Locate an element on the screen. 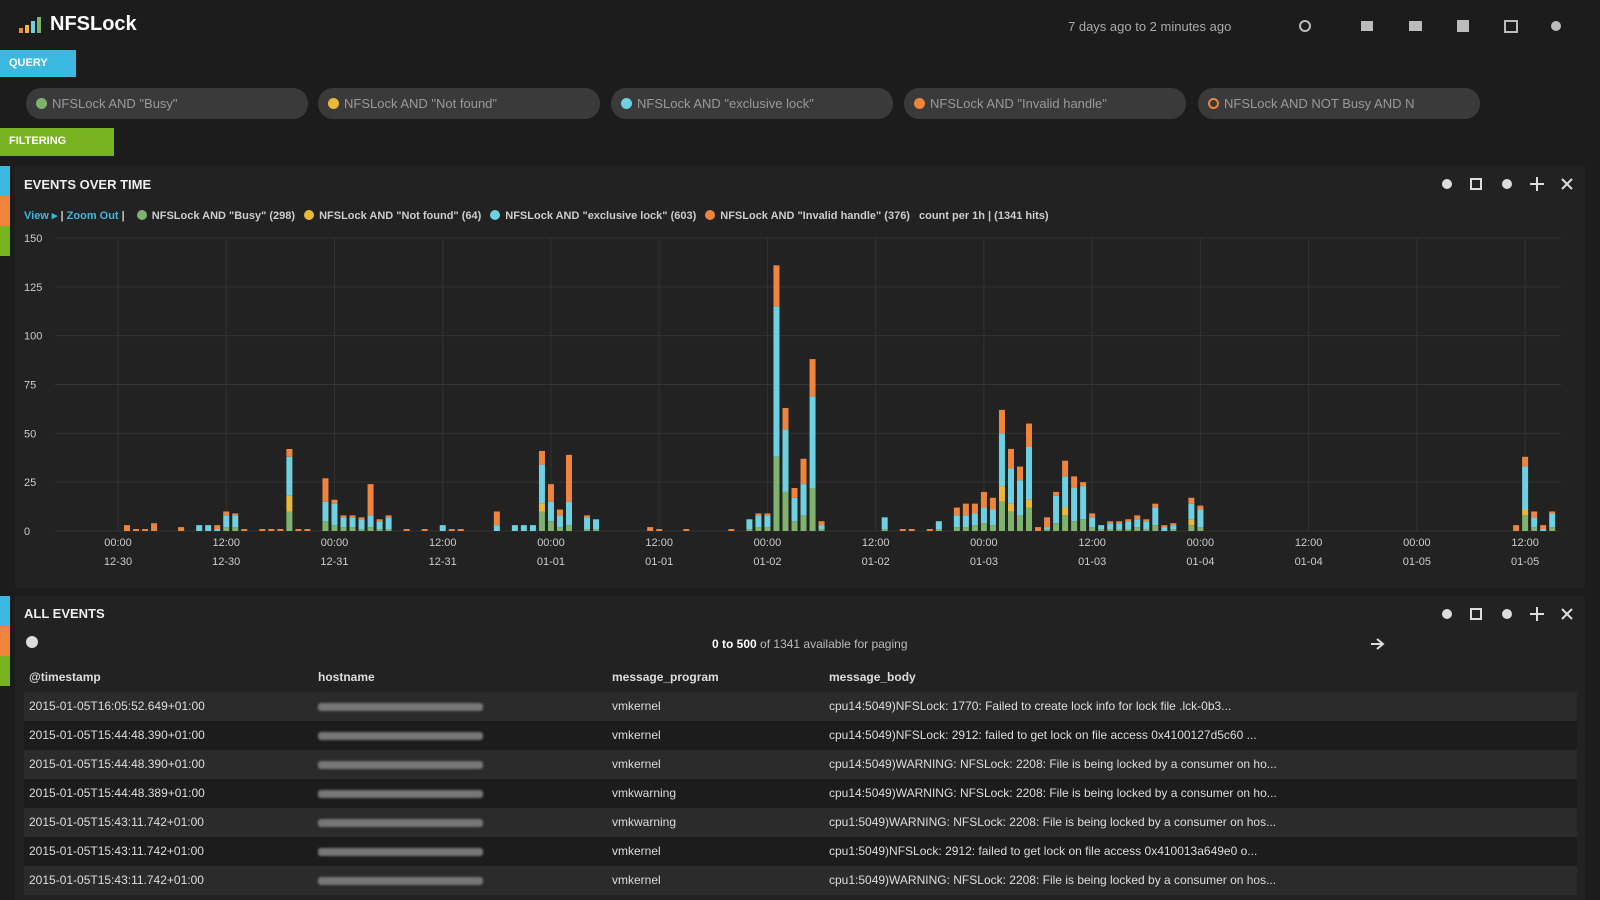 This screenshot has height=900, width=1600. filtering-button: FILTERING is located at coordinates (57, 142).